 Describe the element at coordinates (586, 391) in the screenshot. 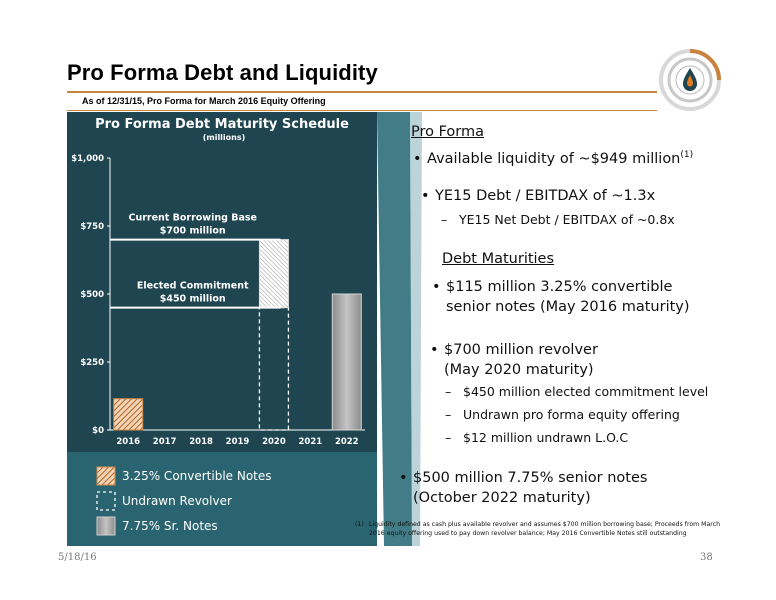

I see `rev-sub1-text: $450 million elected commitment level` at that location.